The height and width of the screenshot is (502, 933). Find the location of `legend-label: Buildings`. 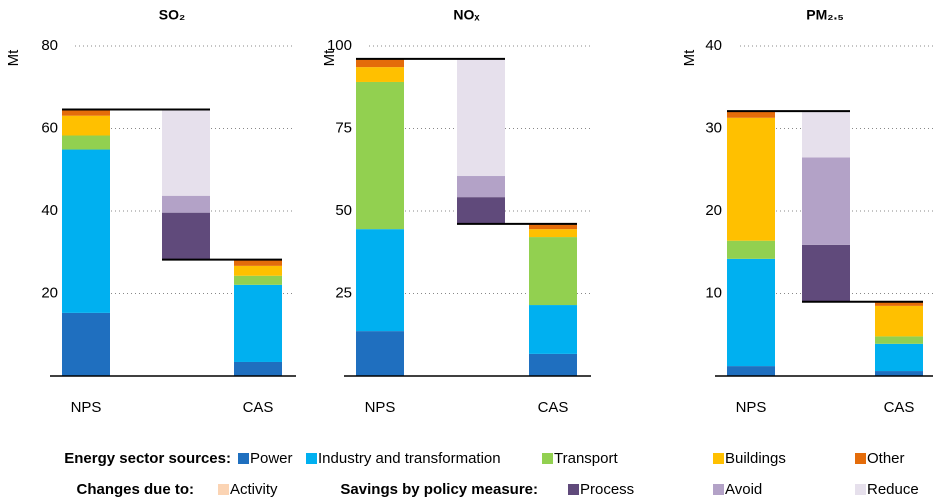

legend-label: Buildings is located at coordinates (755, 458).